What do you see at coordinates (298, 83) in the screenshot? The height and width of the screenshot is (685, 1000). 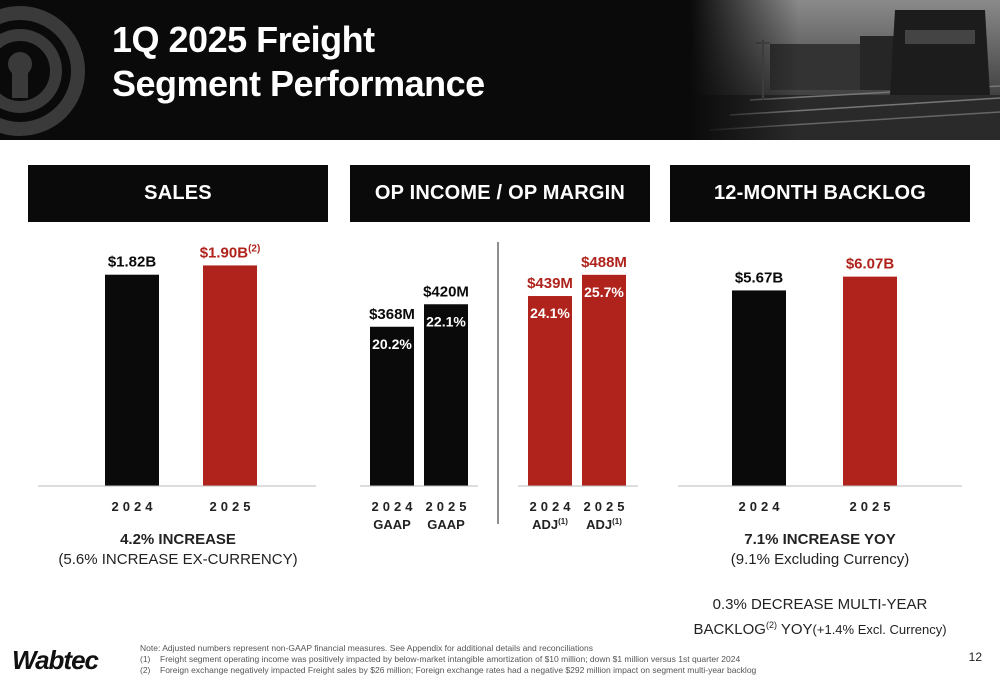 I see `title-line-2: Segment Performance` at bounding box center [298, 83].